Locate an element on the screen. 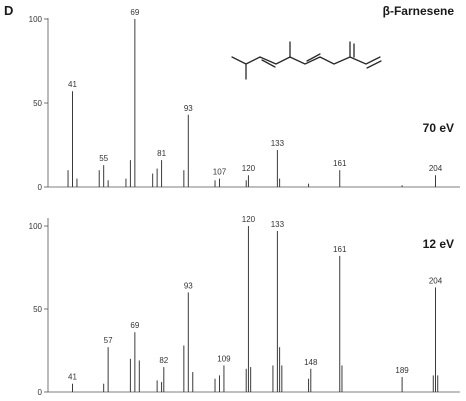 The height and width of the screenshot is (401, 466). peak-label-109: 109 is located at coordinates (224, 358).